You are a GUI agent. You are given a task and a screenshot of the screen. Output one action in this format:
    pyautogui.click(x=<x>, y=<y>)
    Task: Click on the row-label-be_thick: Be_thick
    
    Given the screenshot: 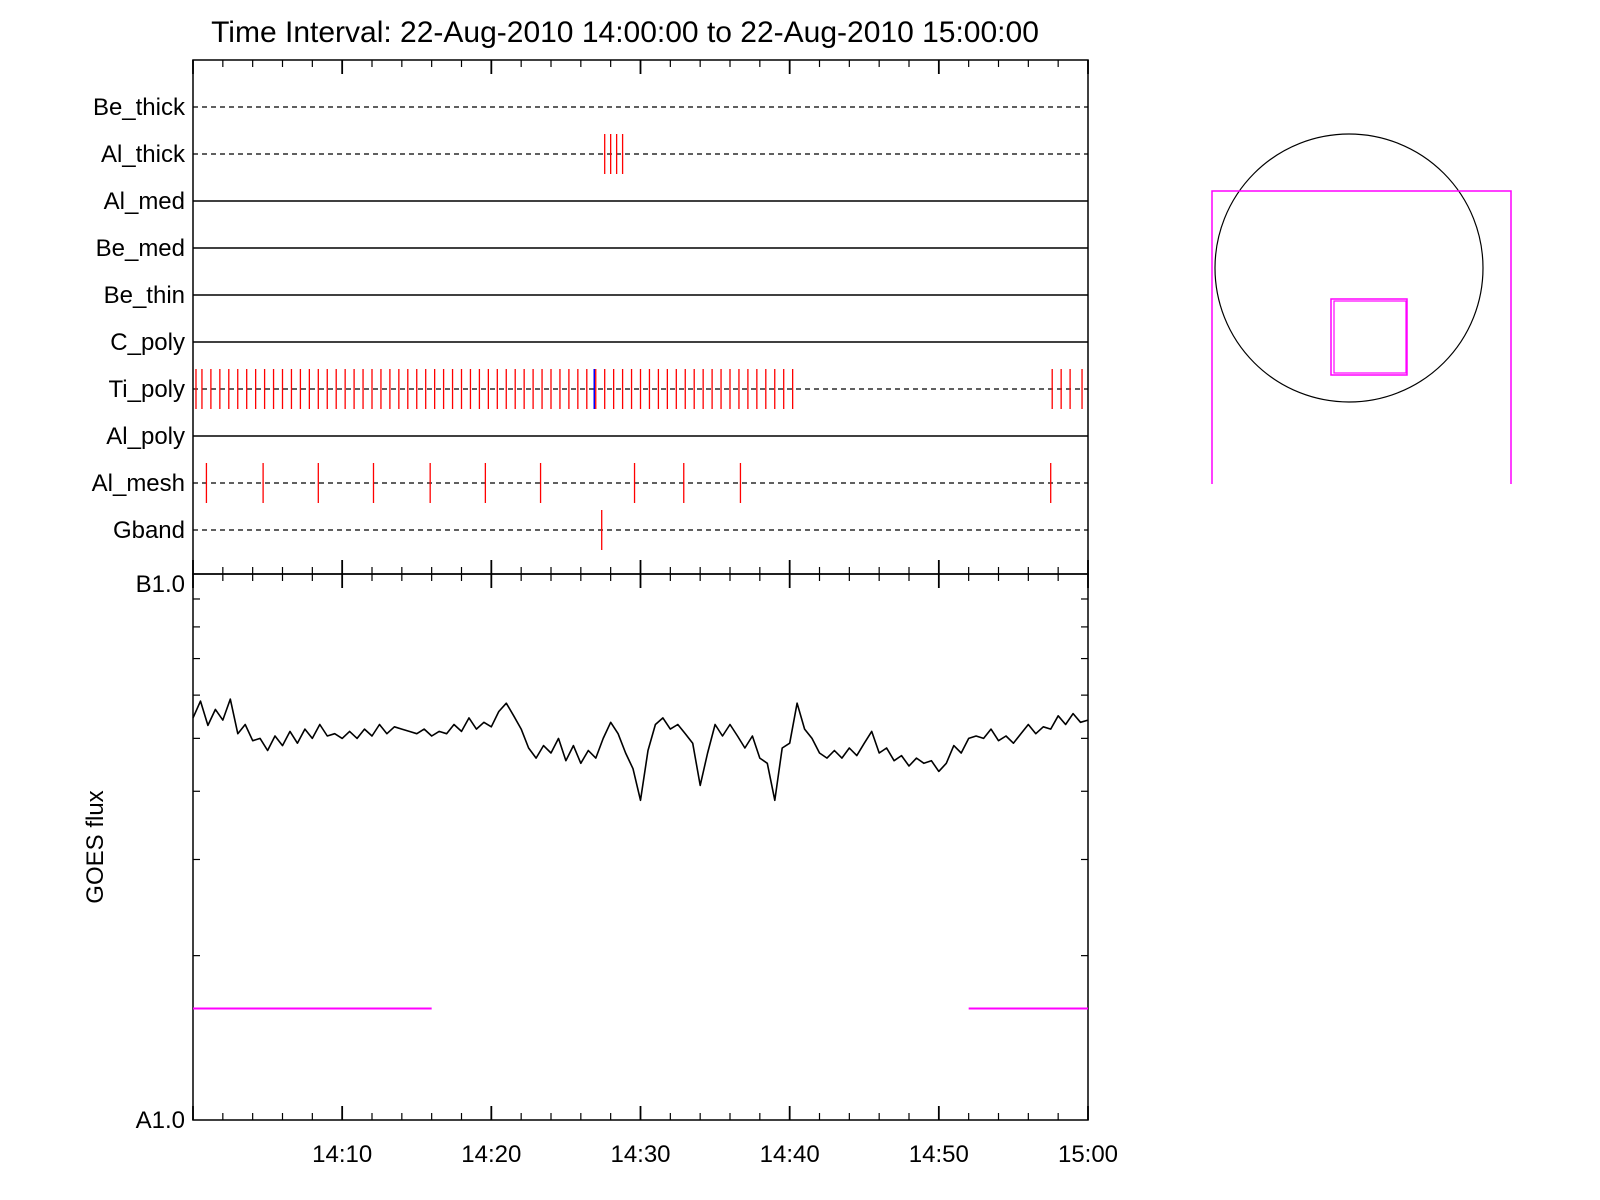 What is the action you would take?
    pyautogui.click(x=139, y=107)
    